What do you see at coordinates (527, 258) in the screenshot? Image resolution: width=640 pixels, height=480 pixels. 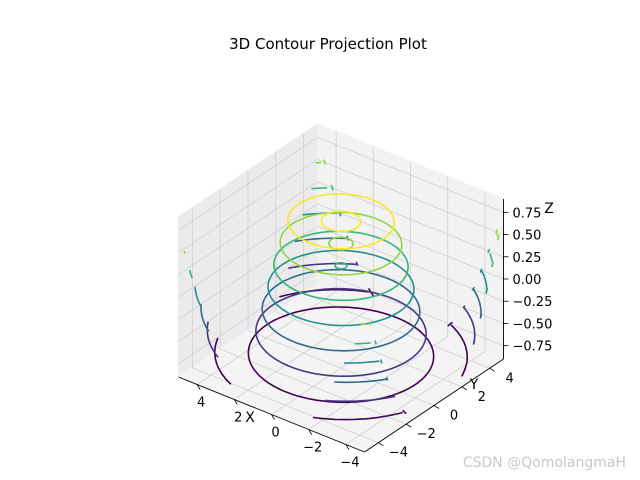 I see `z-tick-label: 0.25` at bounding box center [527, 258].